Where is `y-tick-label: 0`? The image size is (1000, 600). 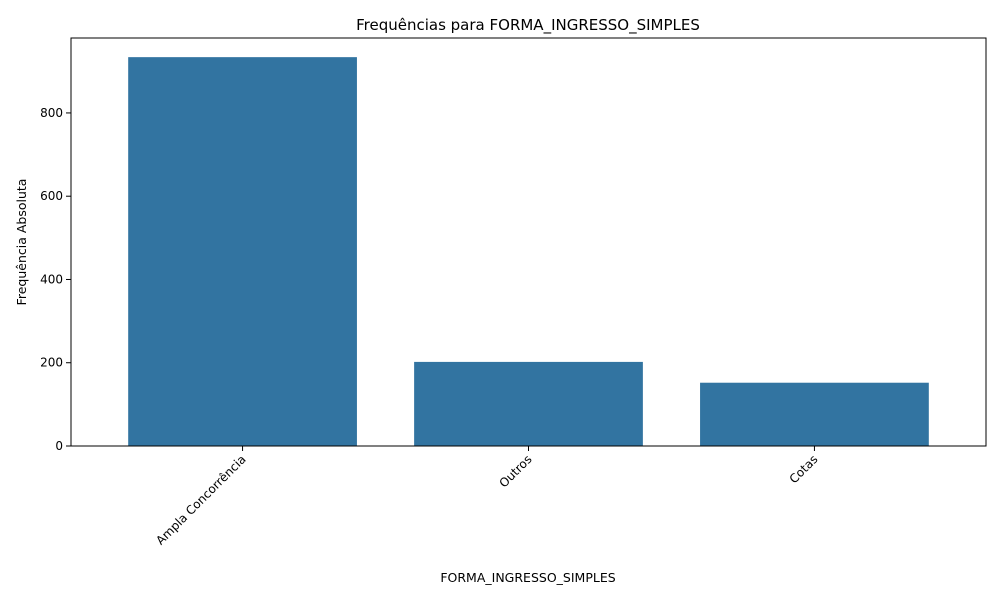
y-tick-label: 0 is located at coordinates (59, 446).